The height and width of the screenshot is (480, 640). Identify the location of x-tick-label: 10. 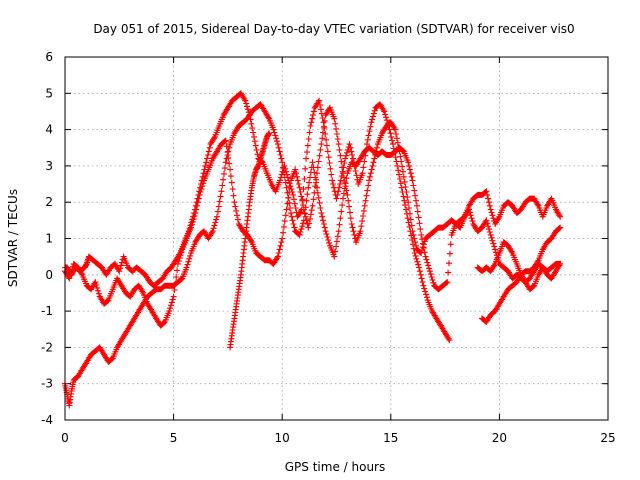
(282, 438).